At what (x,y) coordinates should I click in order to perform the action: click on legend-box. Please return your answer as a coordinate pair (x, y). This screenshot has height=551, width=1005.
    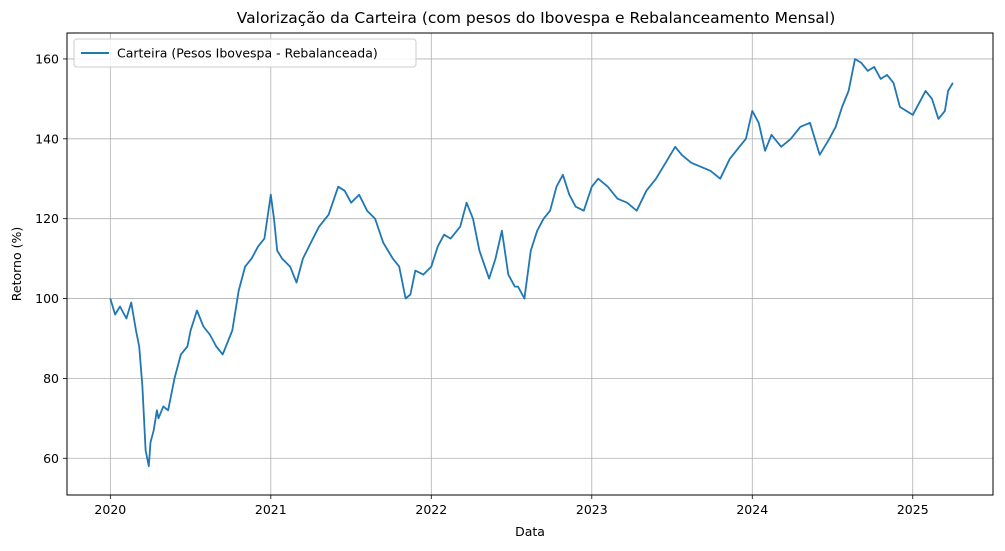
    Looking at the image, I should click on (245, 53).